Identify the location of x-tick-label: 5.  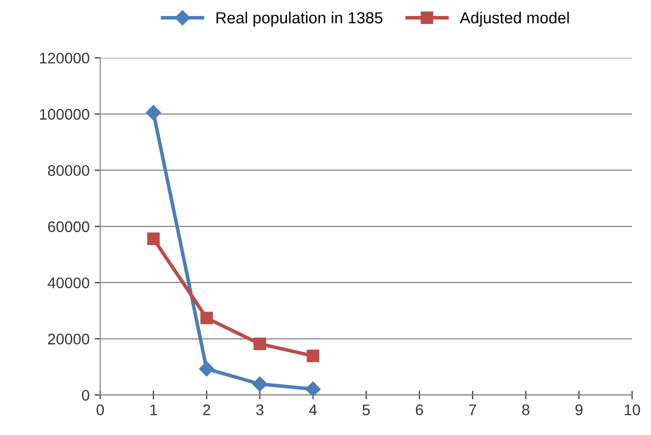
(366, 410).